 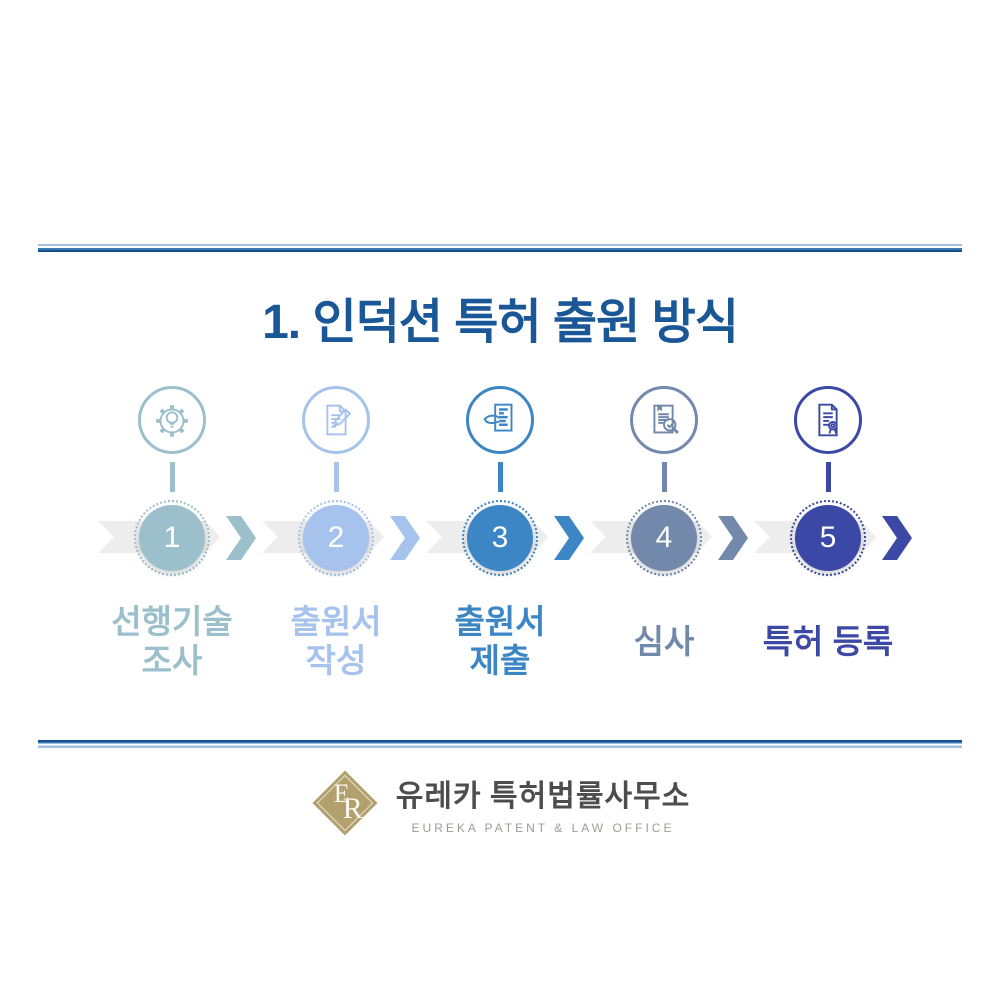 What do you see at coordinates (500, 248) in the screenshot?
I see `top-divider` at bounding box center [500, 248].